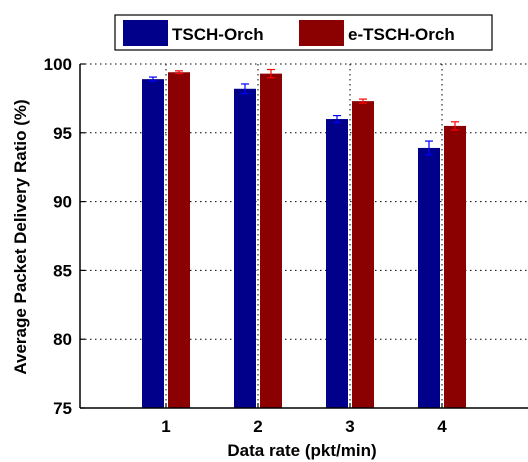  Describe the element at coordinates (442, 426) in the screenshot. I see `x-tick-label: 4` at that location.